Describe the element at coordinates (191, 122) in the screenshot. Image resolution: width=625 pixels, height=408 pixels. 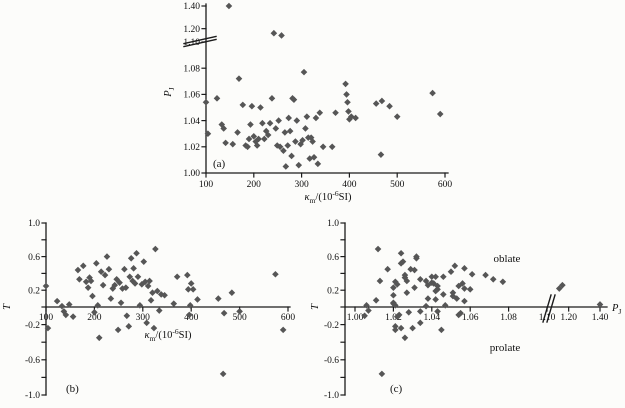
I see `y-tick-label: 1.04` at that location.